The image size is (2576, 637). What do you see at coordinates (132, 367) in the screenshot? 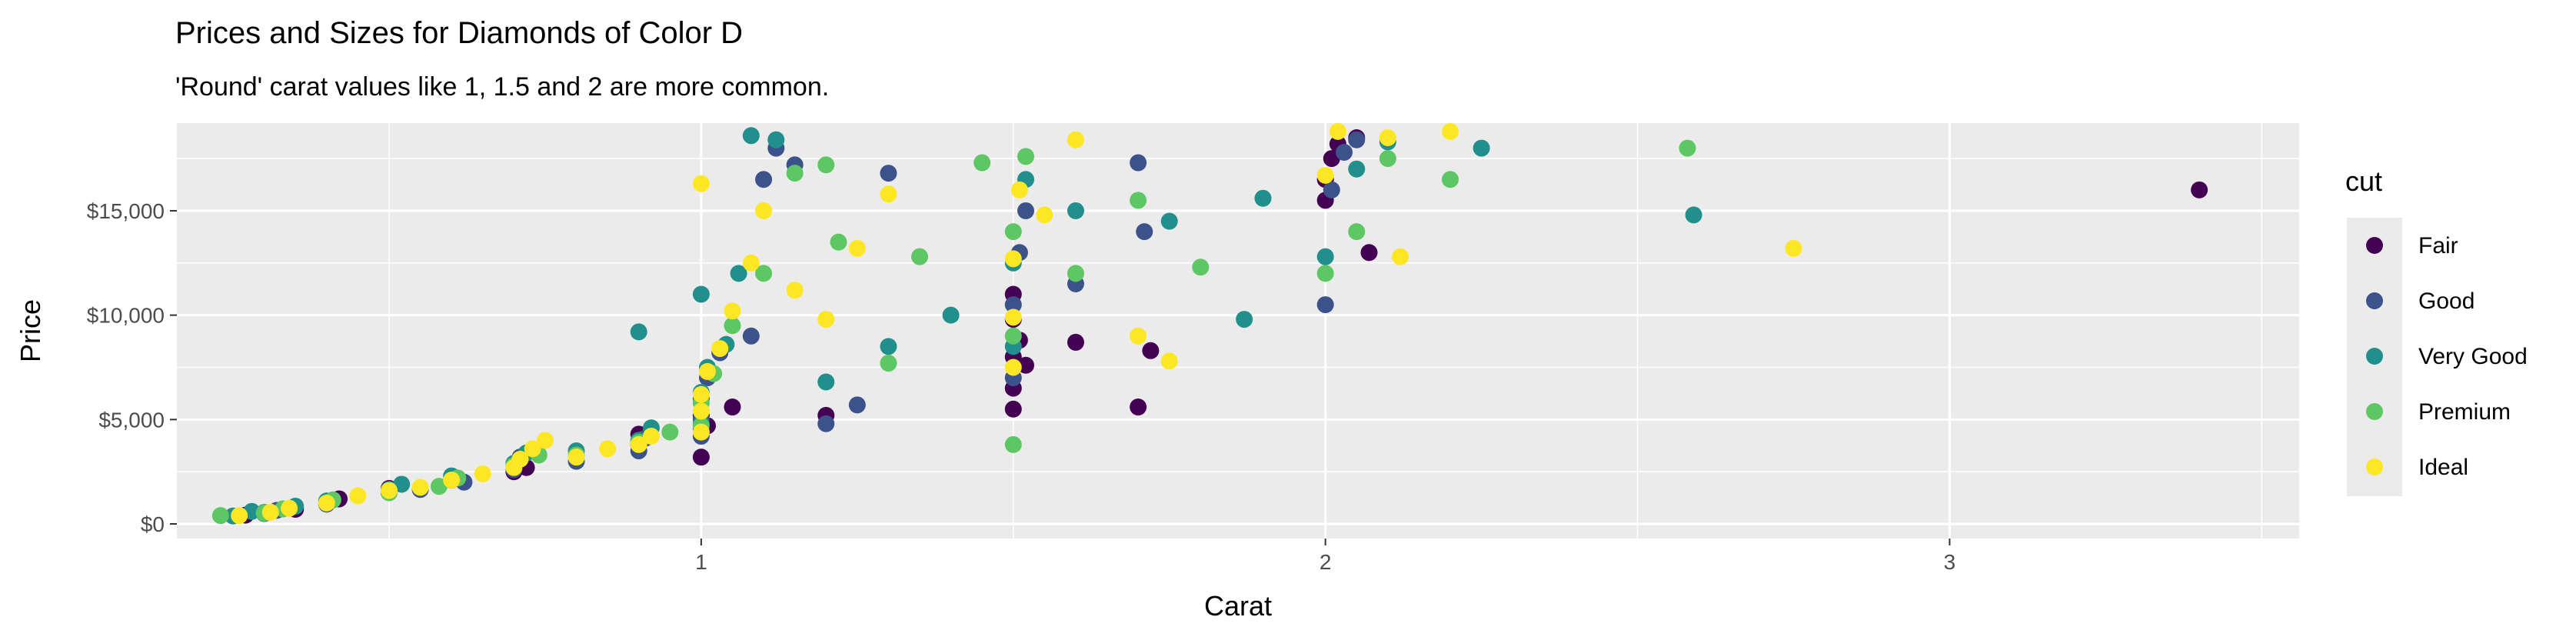
I see `y-axis: $0 $5,000 $10,000 $15,000` at bounding box center [132, 367].